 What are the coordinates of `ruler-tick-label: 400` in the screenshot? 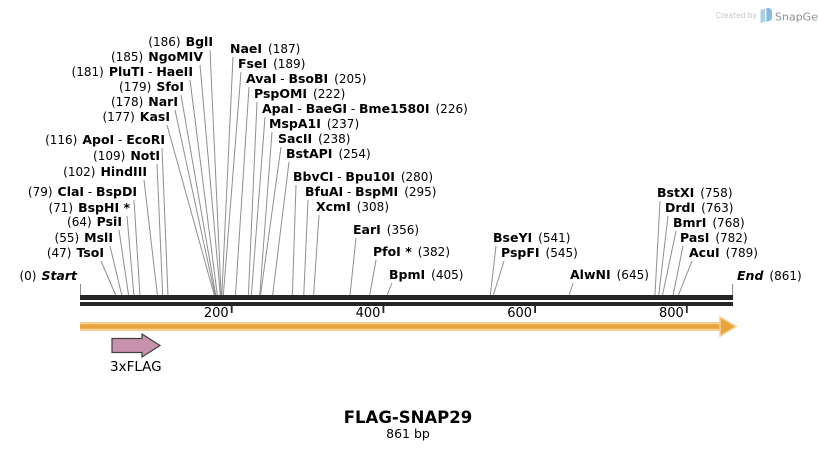 It's located at (368, 313).